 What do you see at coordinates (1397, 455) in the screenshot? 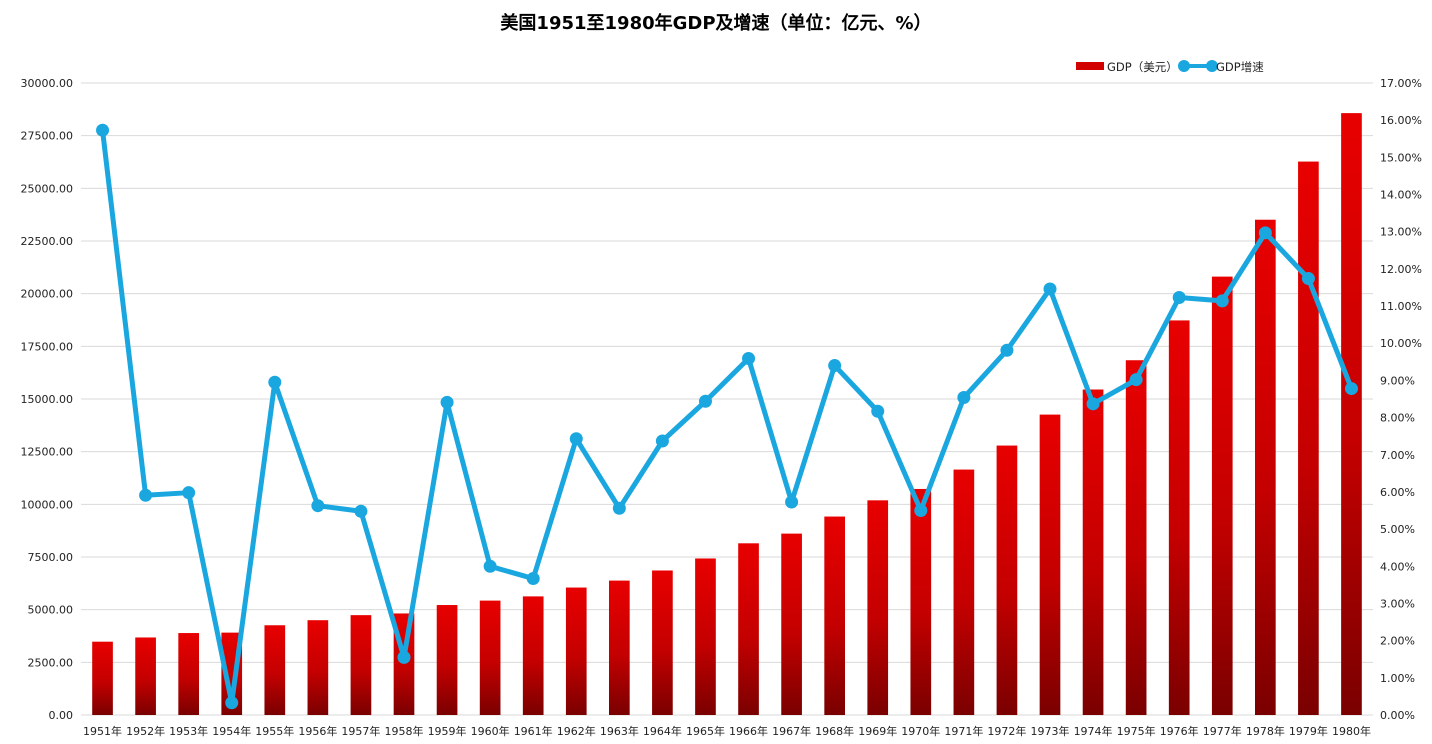
I see `right-tick-label: 7.00%` at bounding box center [1397, 455].